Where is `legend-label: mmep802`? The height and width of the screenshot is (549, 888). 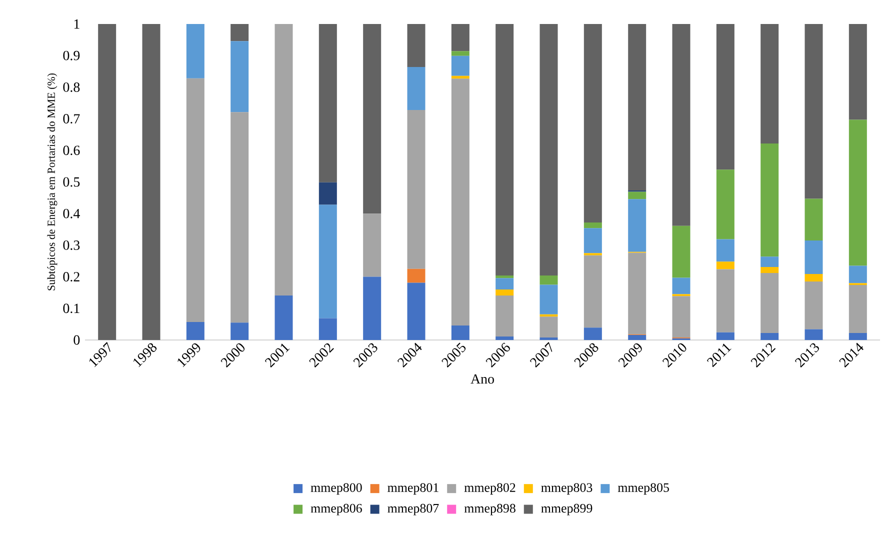
legend-label: mmep802 is located at coordinates (490, 489).